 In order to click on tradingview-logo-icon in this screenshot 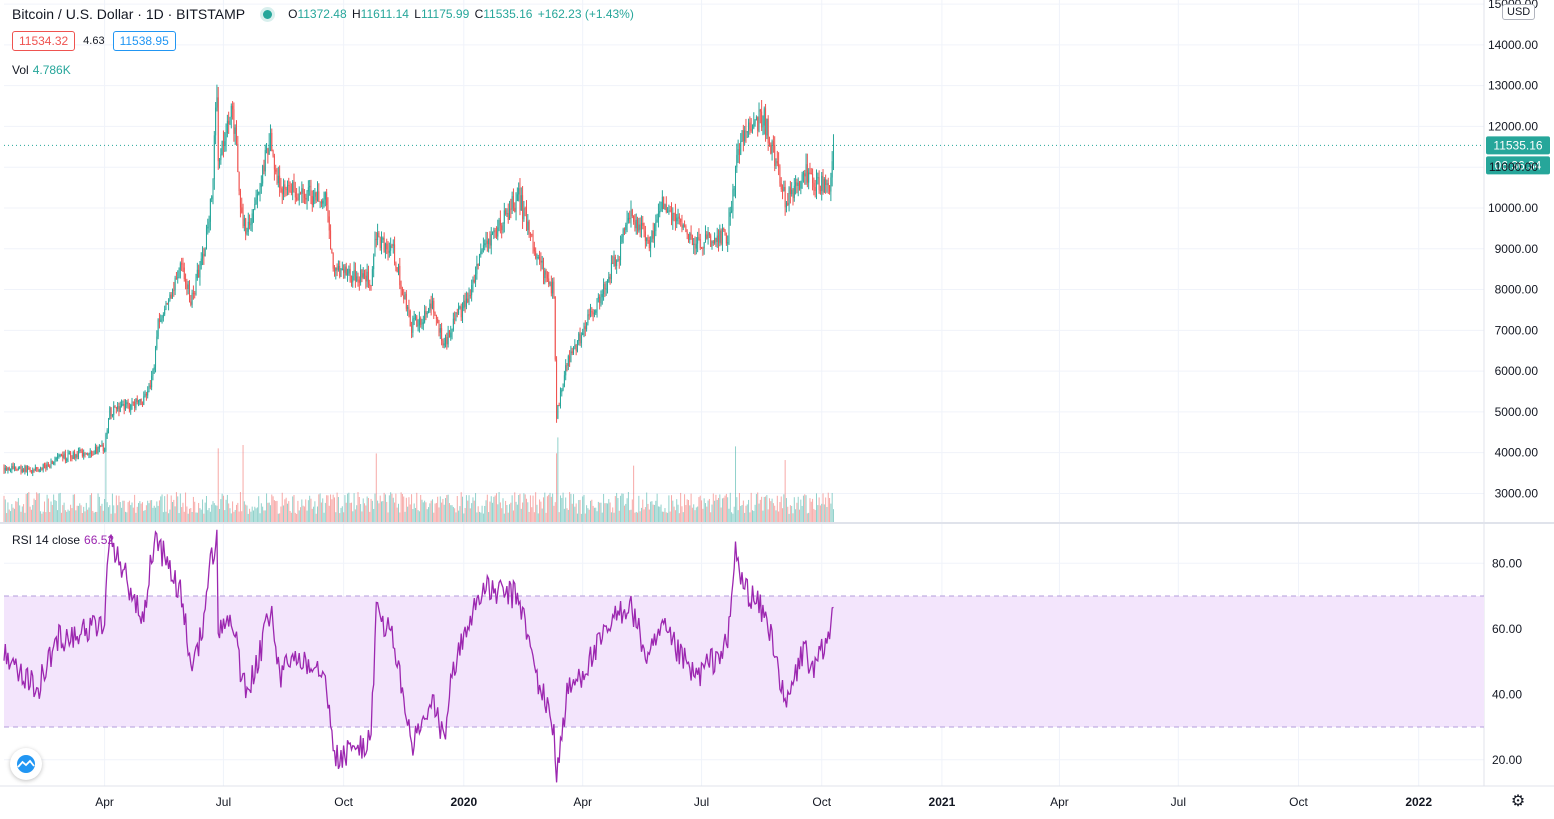, I will do `click(26, 764)`.